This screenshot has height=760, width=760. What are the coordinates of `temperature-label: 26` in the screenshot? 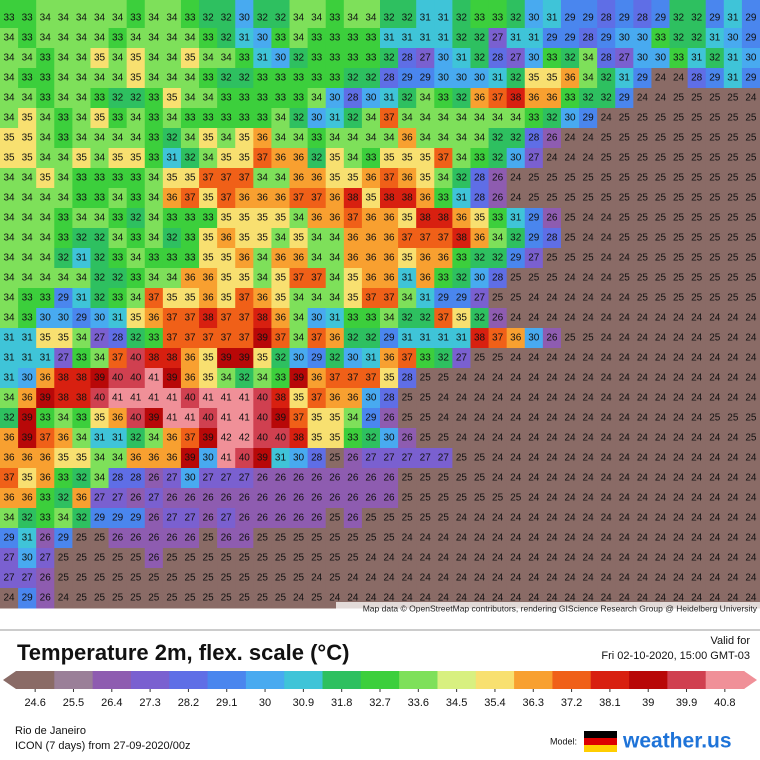 It's located at (498, 178).